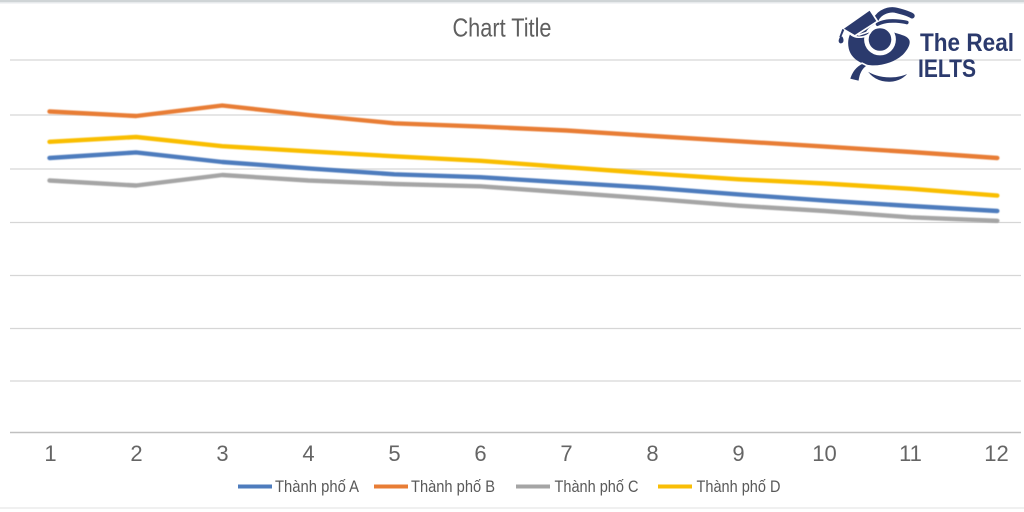 The height and width of the screenshot is (512, 1024). I want to click on svg-text: 12, so click(996, 453).